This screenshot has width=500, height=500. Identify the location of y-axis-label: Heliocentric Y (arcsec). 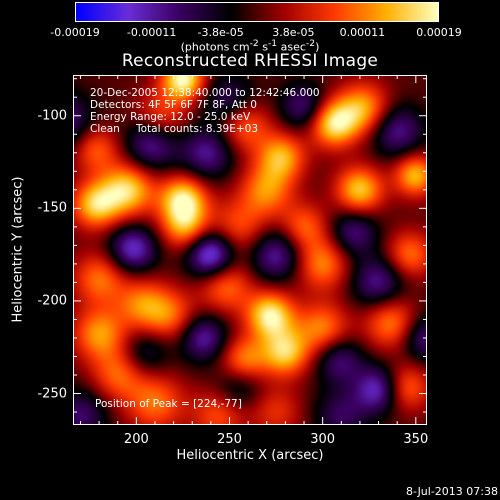
(18, 249).